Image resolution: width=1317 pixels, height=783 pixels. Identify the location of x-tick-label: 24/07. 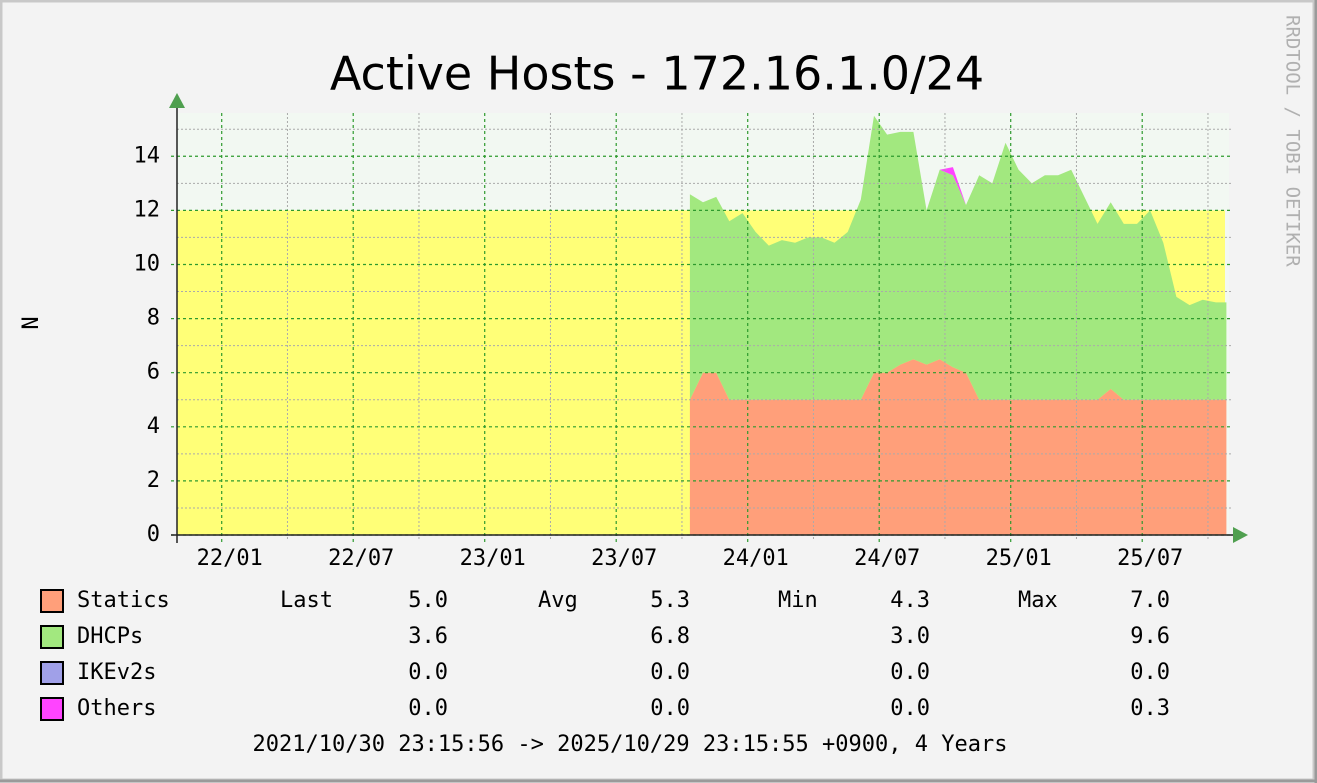
(887, 558).